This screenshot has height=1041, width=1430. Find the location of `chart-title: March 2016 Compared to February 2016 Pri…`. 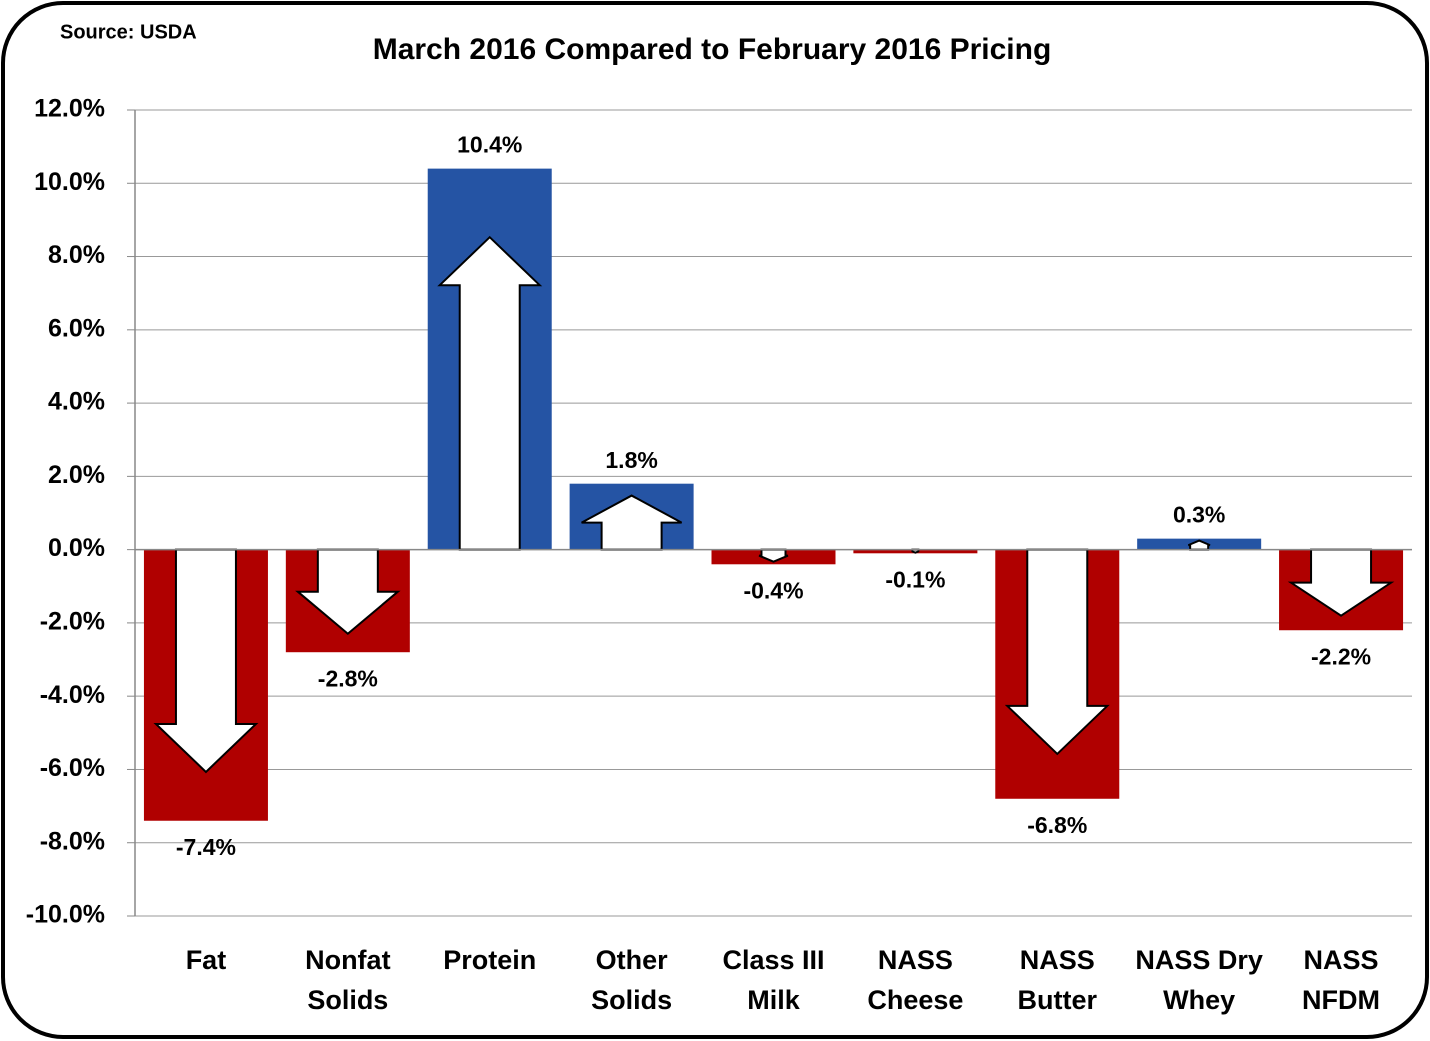

chart-title: March 2016 Compared to February 2016 Pri… is located at coordinates (712, 49).